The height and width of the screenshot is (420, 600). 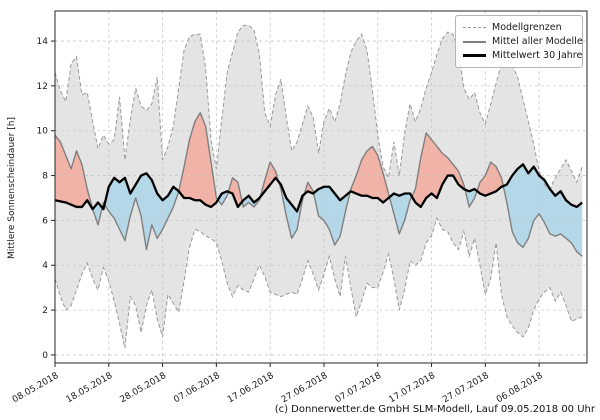 What do you see at coordinates (42, 87) in the screenshot?
I see `y-tick-label: 12` at bounding box center [42, 87].